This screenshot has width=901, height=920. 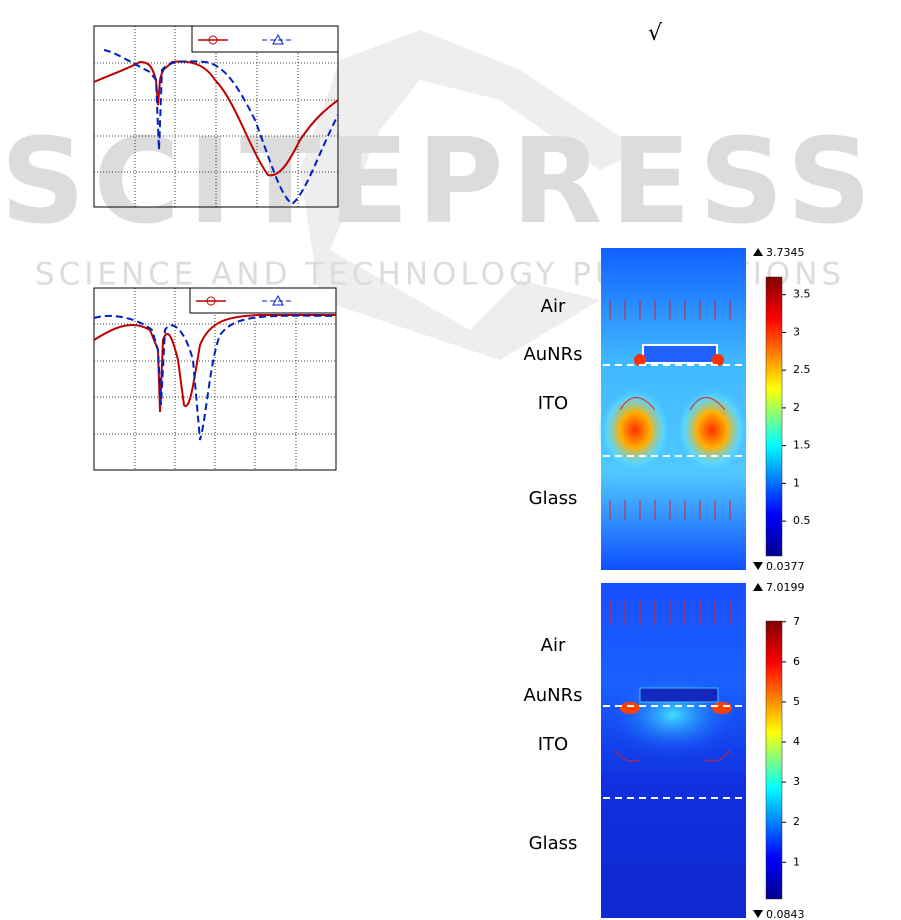 I want to click on field-map-image, so click(x=673, y=583).